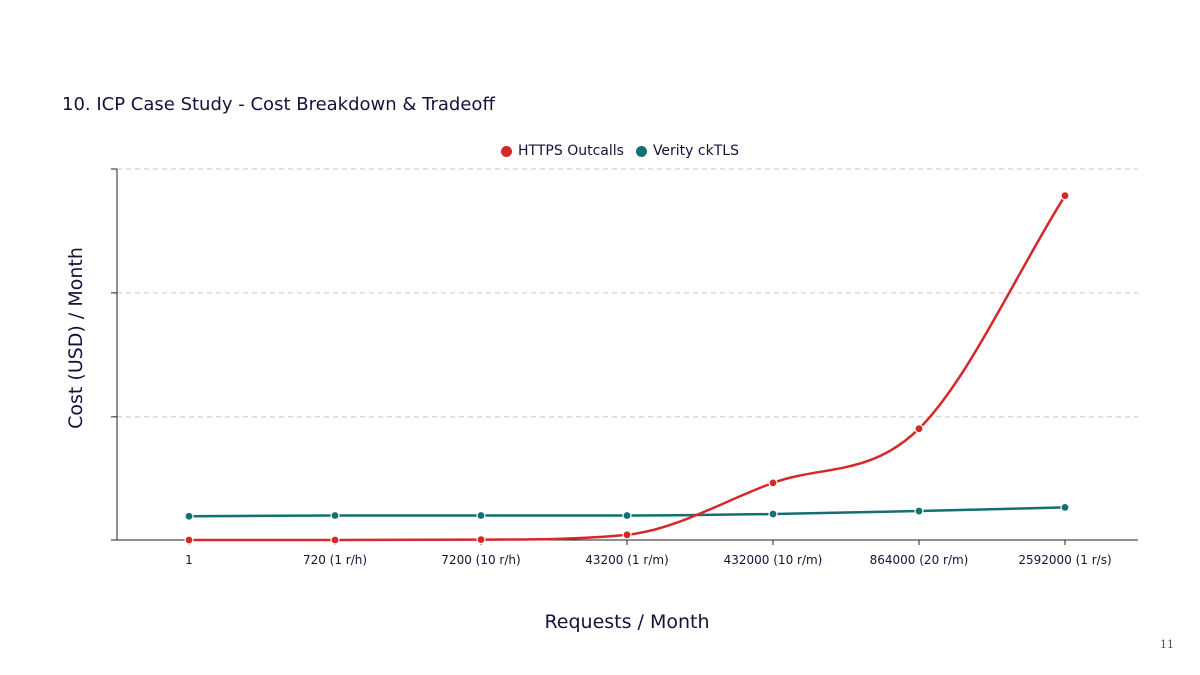 The width and height of the screenshot is (1200, 675). Describe the element at coordinates (480, 560) in the screenshot. I see `x-tick-label: 7200 (10 r/h)` at that location.